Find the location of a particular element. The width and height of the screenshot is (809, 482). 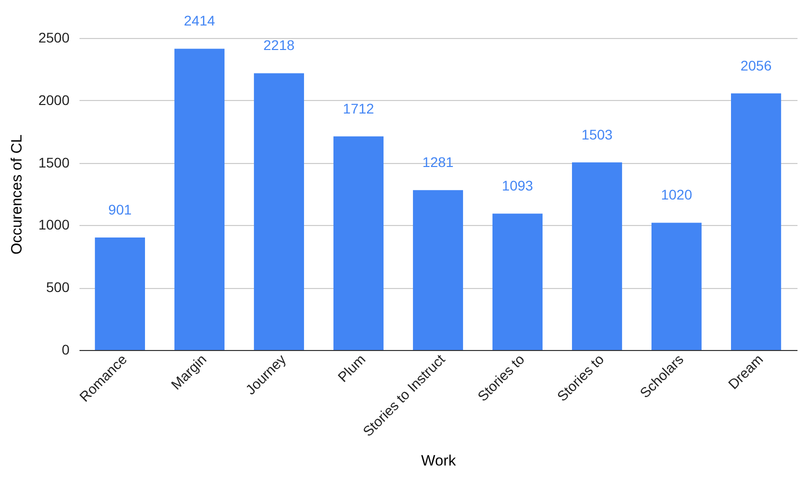

data-label: 1020 is located at coordinates (676, 194).